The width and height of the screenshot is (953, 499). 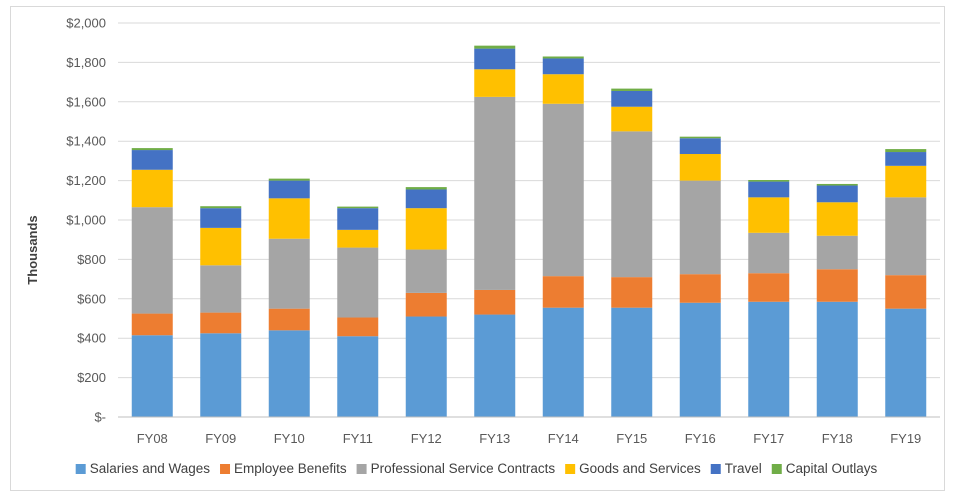 What do you see at coordinates (86, 220) in the screenshot?
I see `y-tick-label: $1,000` at bounding box center [86, 220].